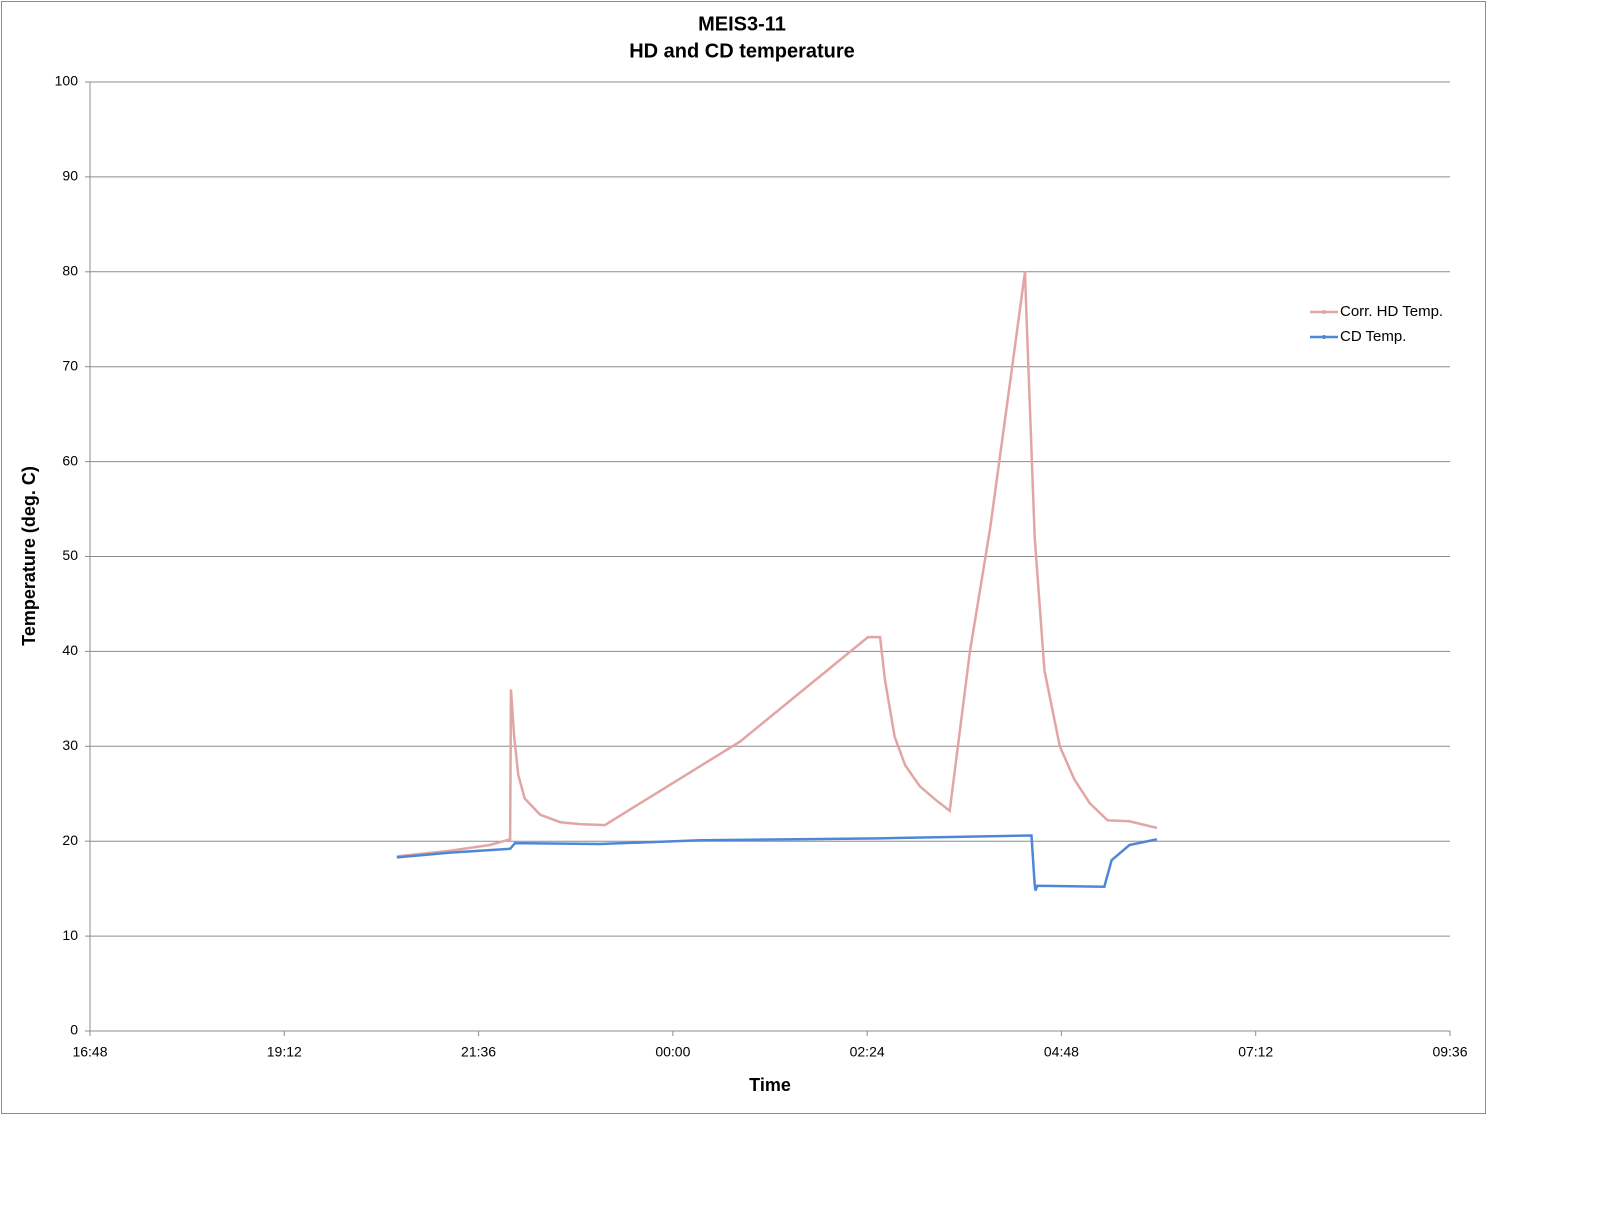  Describe the element at coordinates (777, 862) in the screenshot. I see `series-line` at that location.